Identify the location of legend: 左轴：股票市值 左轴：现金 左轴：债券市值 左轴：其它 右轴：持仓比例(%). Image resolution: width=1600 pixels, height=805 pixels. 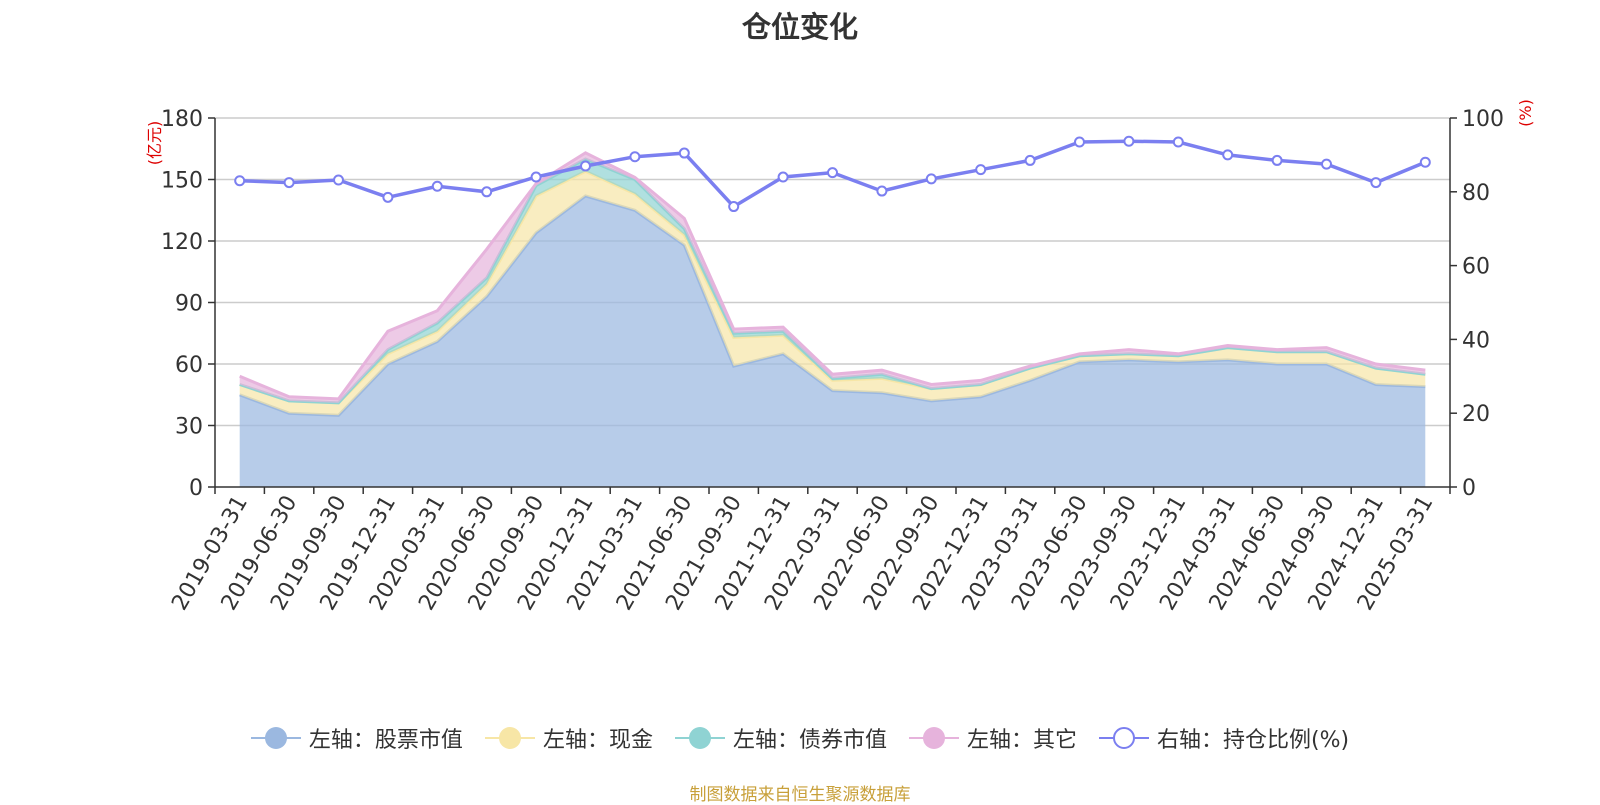
(800, 738).